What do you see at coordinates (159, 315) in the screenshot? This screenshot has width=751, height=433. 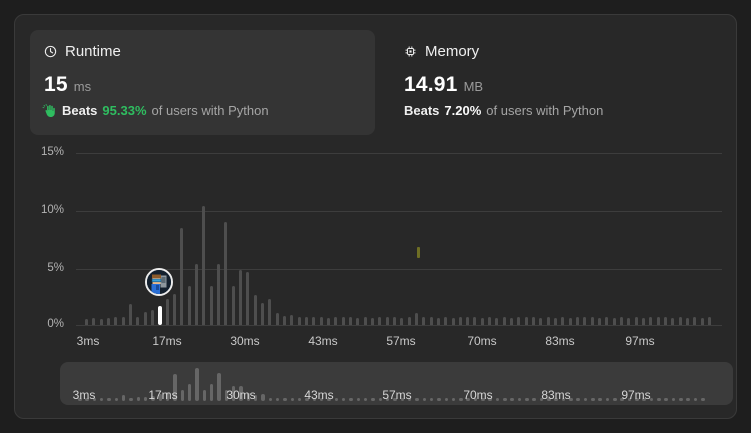 I see `user-result-bar` at bounding box center [159, 315].